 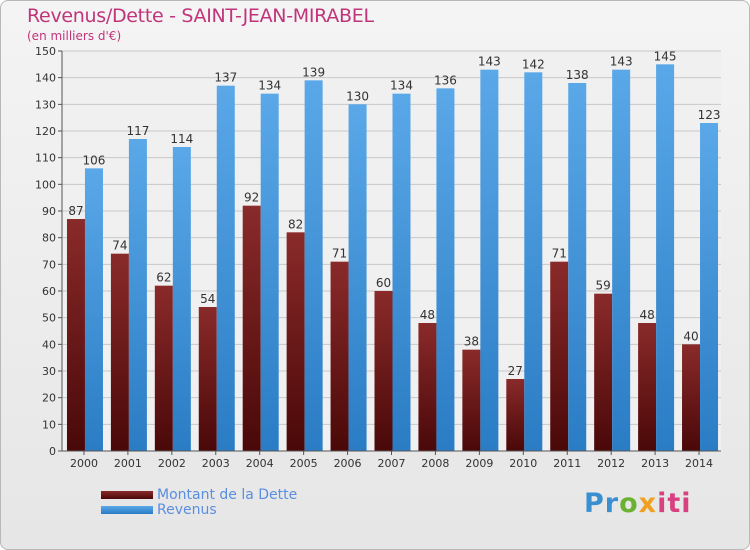 What do you see at coordinates (269, 272) in the screenshot?
I see `bar-revenue-2004` at bounding box center [269, 272].